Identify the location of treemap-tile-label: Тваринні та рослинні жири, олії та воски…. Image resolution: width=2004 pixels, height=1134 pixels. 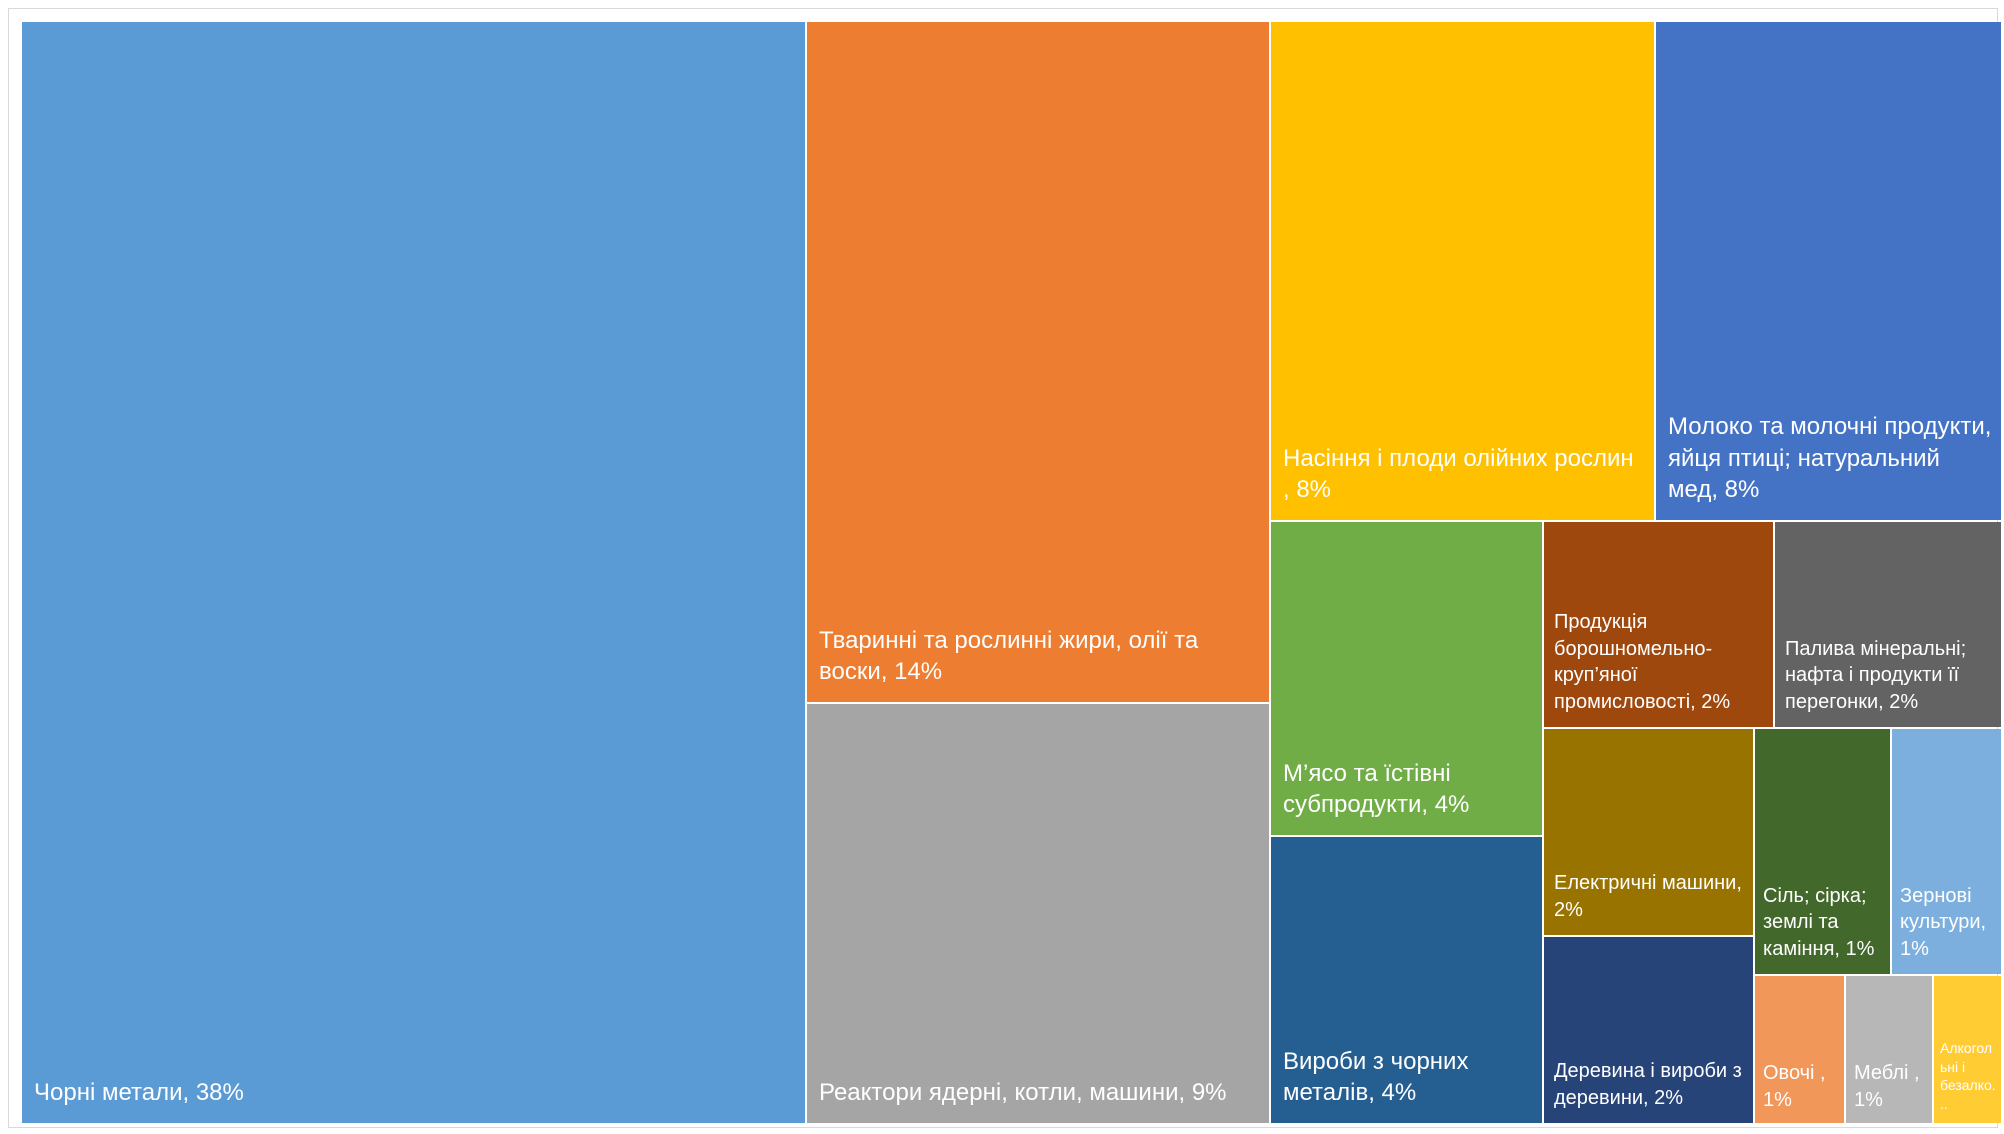
(1009, 656).